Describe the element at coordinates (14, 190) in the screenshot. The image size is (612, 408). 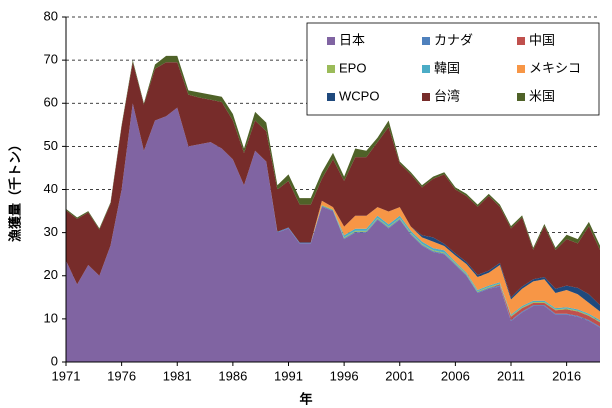
I see `y-axis-label: 漁獲量（千トン）` at that location.